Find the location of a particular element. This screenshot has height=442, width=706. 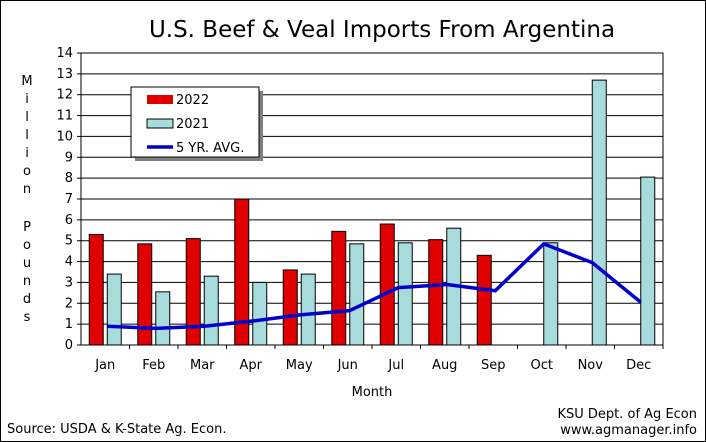

y-tick-label: 2 is located at coordinates (69, 303).